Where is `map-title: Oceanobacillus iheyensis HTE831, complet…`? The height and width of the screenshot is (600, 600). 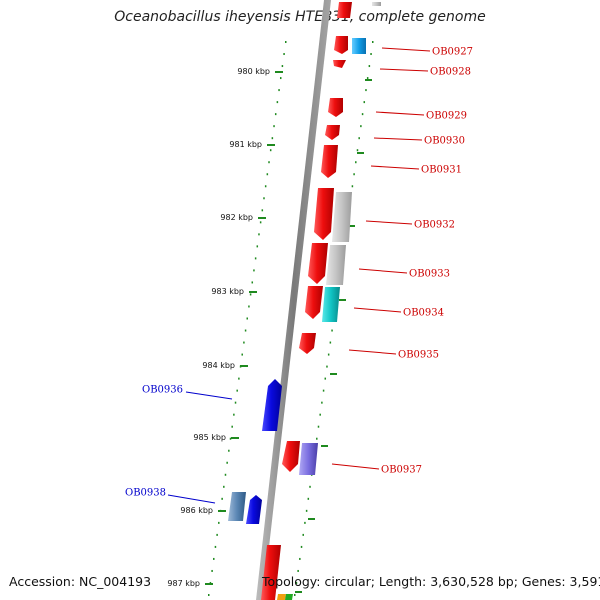
map-title: Oceanobacillus iheyensis HTE831, complet… is located at coordinates (300, 17).